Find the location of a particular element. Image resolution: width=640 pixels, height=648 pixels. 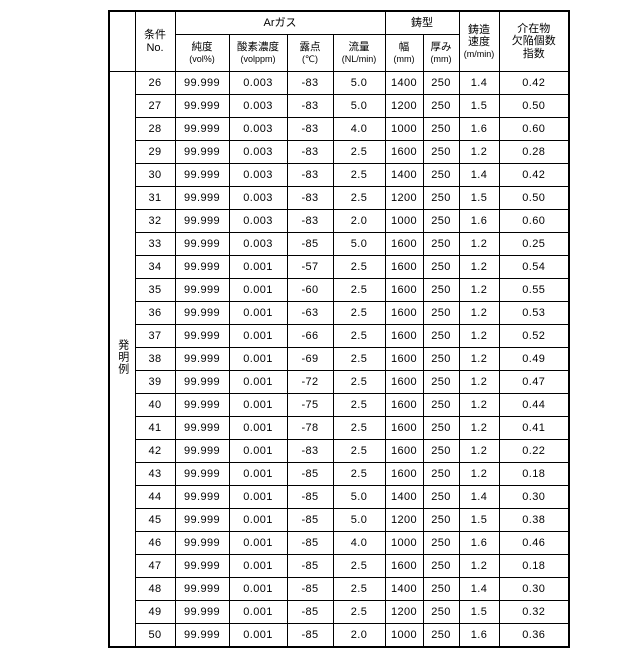

cell-defect-index: 0.28 is located at coordinates (534, 152).